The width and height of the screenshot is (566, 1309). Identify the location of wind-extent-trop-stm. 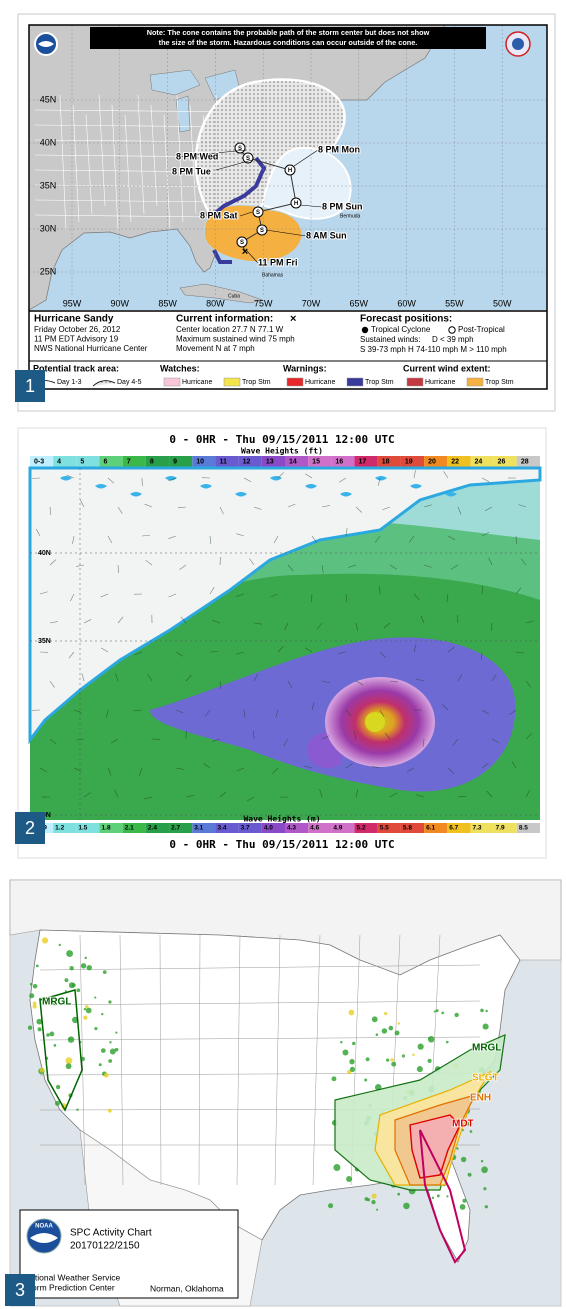
(253, 233).